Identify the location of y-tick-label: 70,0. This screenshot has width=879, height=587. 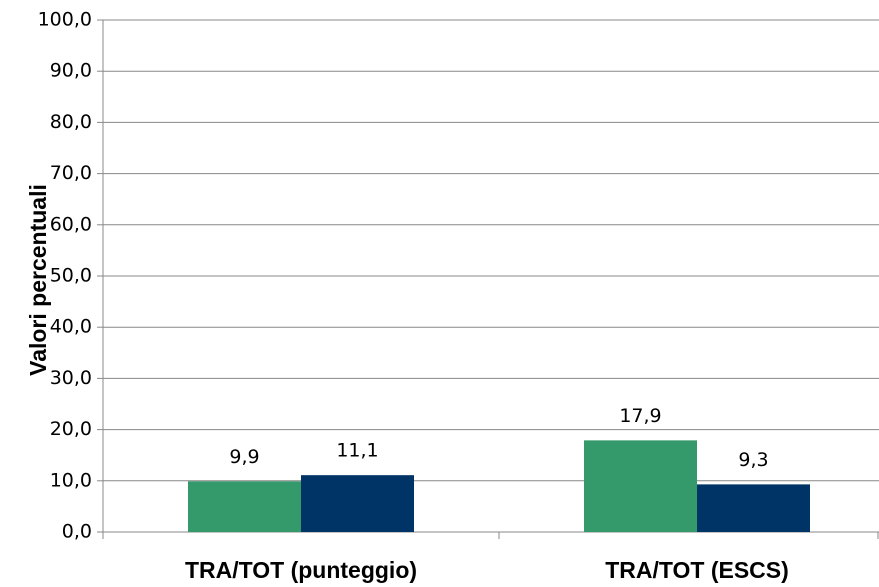
(71, 173).